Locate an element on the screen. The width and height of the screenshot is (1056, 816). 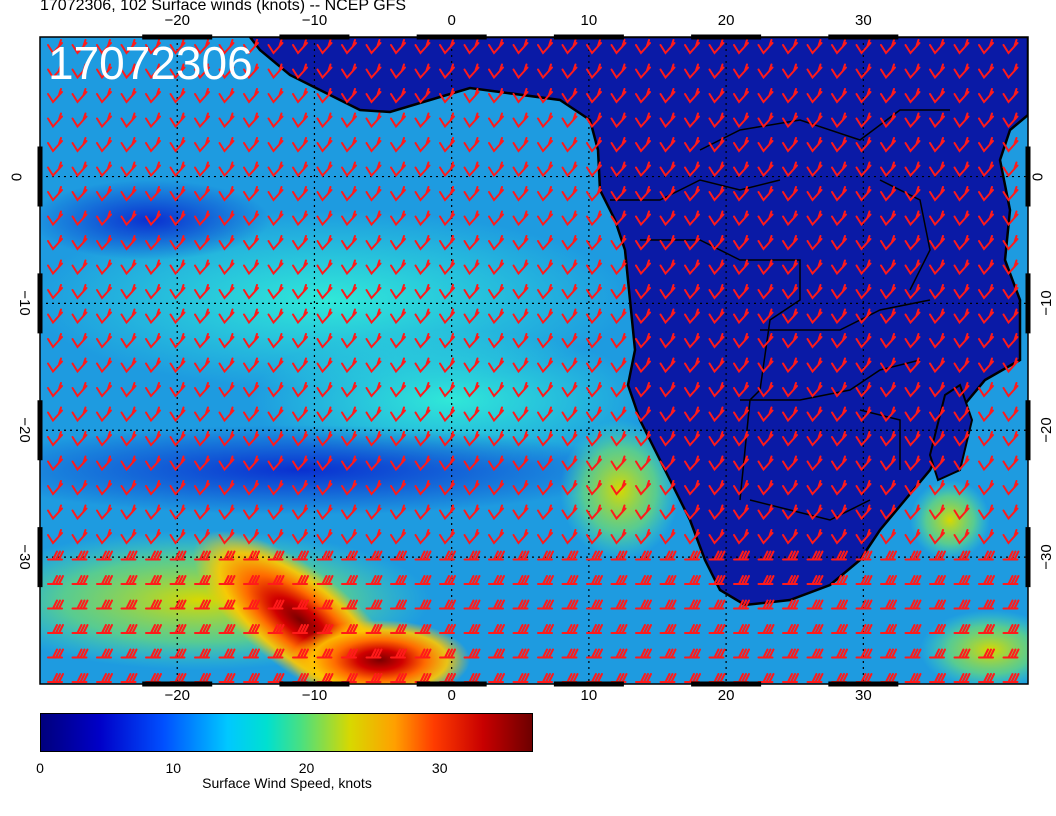
colorbar-tick-label: 20 is located at coordinates (306, 768).